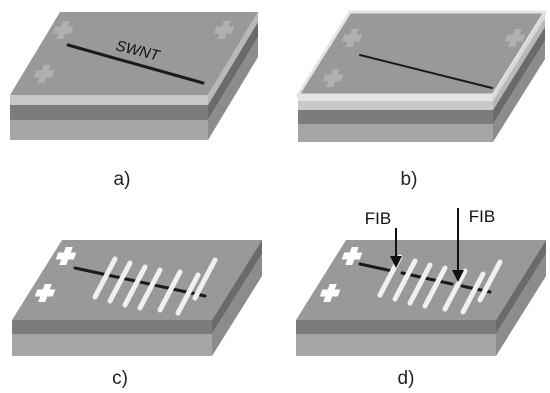  I want to click on panel-label-c: c), so click(120, 378).